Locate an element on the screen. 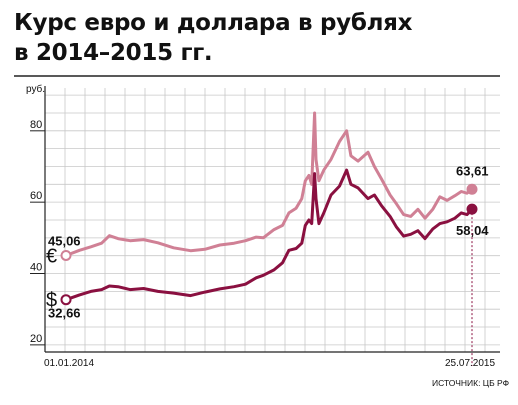 The width and height of the screenshot is (518, 405). y-tick-label: 40 is located at coordinates (36, 268).